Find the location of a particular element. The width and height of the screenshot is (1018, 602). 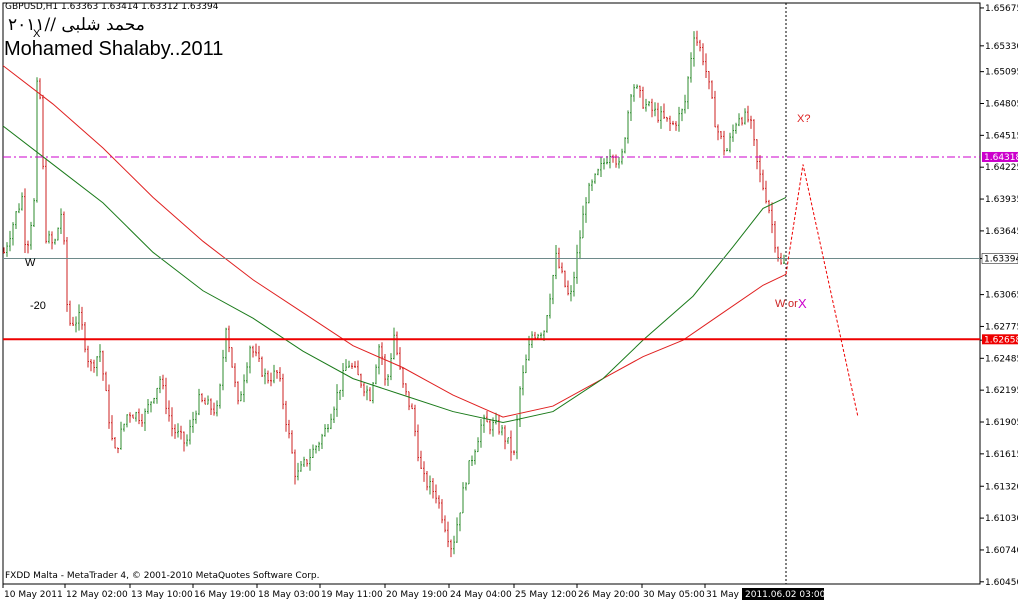

author-arabic: محمد شلبى //٢٠١١ is located at coordinates (76, 25).